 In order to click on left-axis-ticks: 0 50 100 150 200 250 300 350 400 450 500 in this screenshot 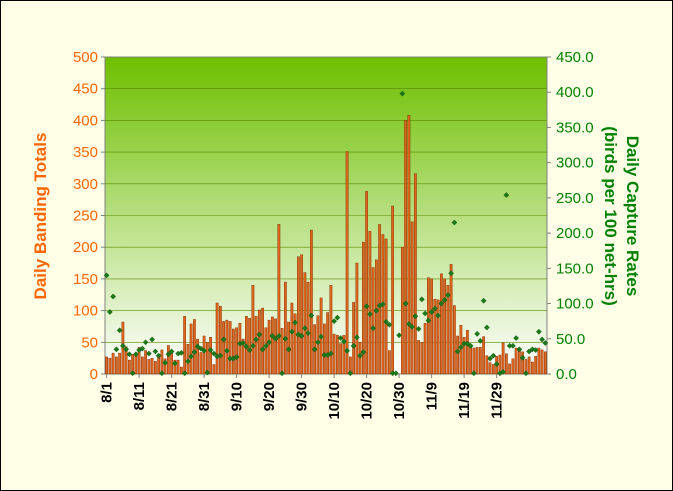, I will do `click(89, 216)`.